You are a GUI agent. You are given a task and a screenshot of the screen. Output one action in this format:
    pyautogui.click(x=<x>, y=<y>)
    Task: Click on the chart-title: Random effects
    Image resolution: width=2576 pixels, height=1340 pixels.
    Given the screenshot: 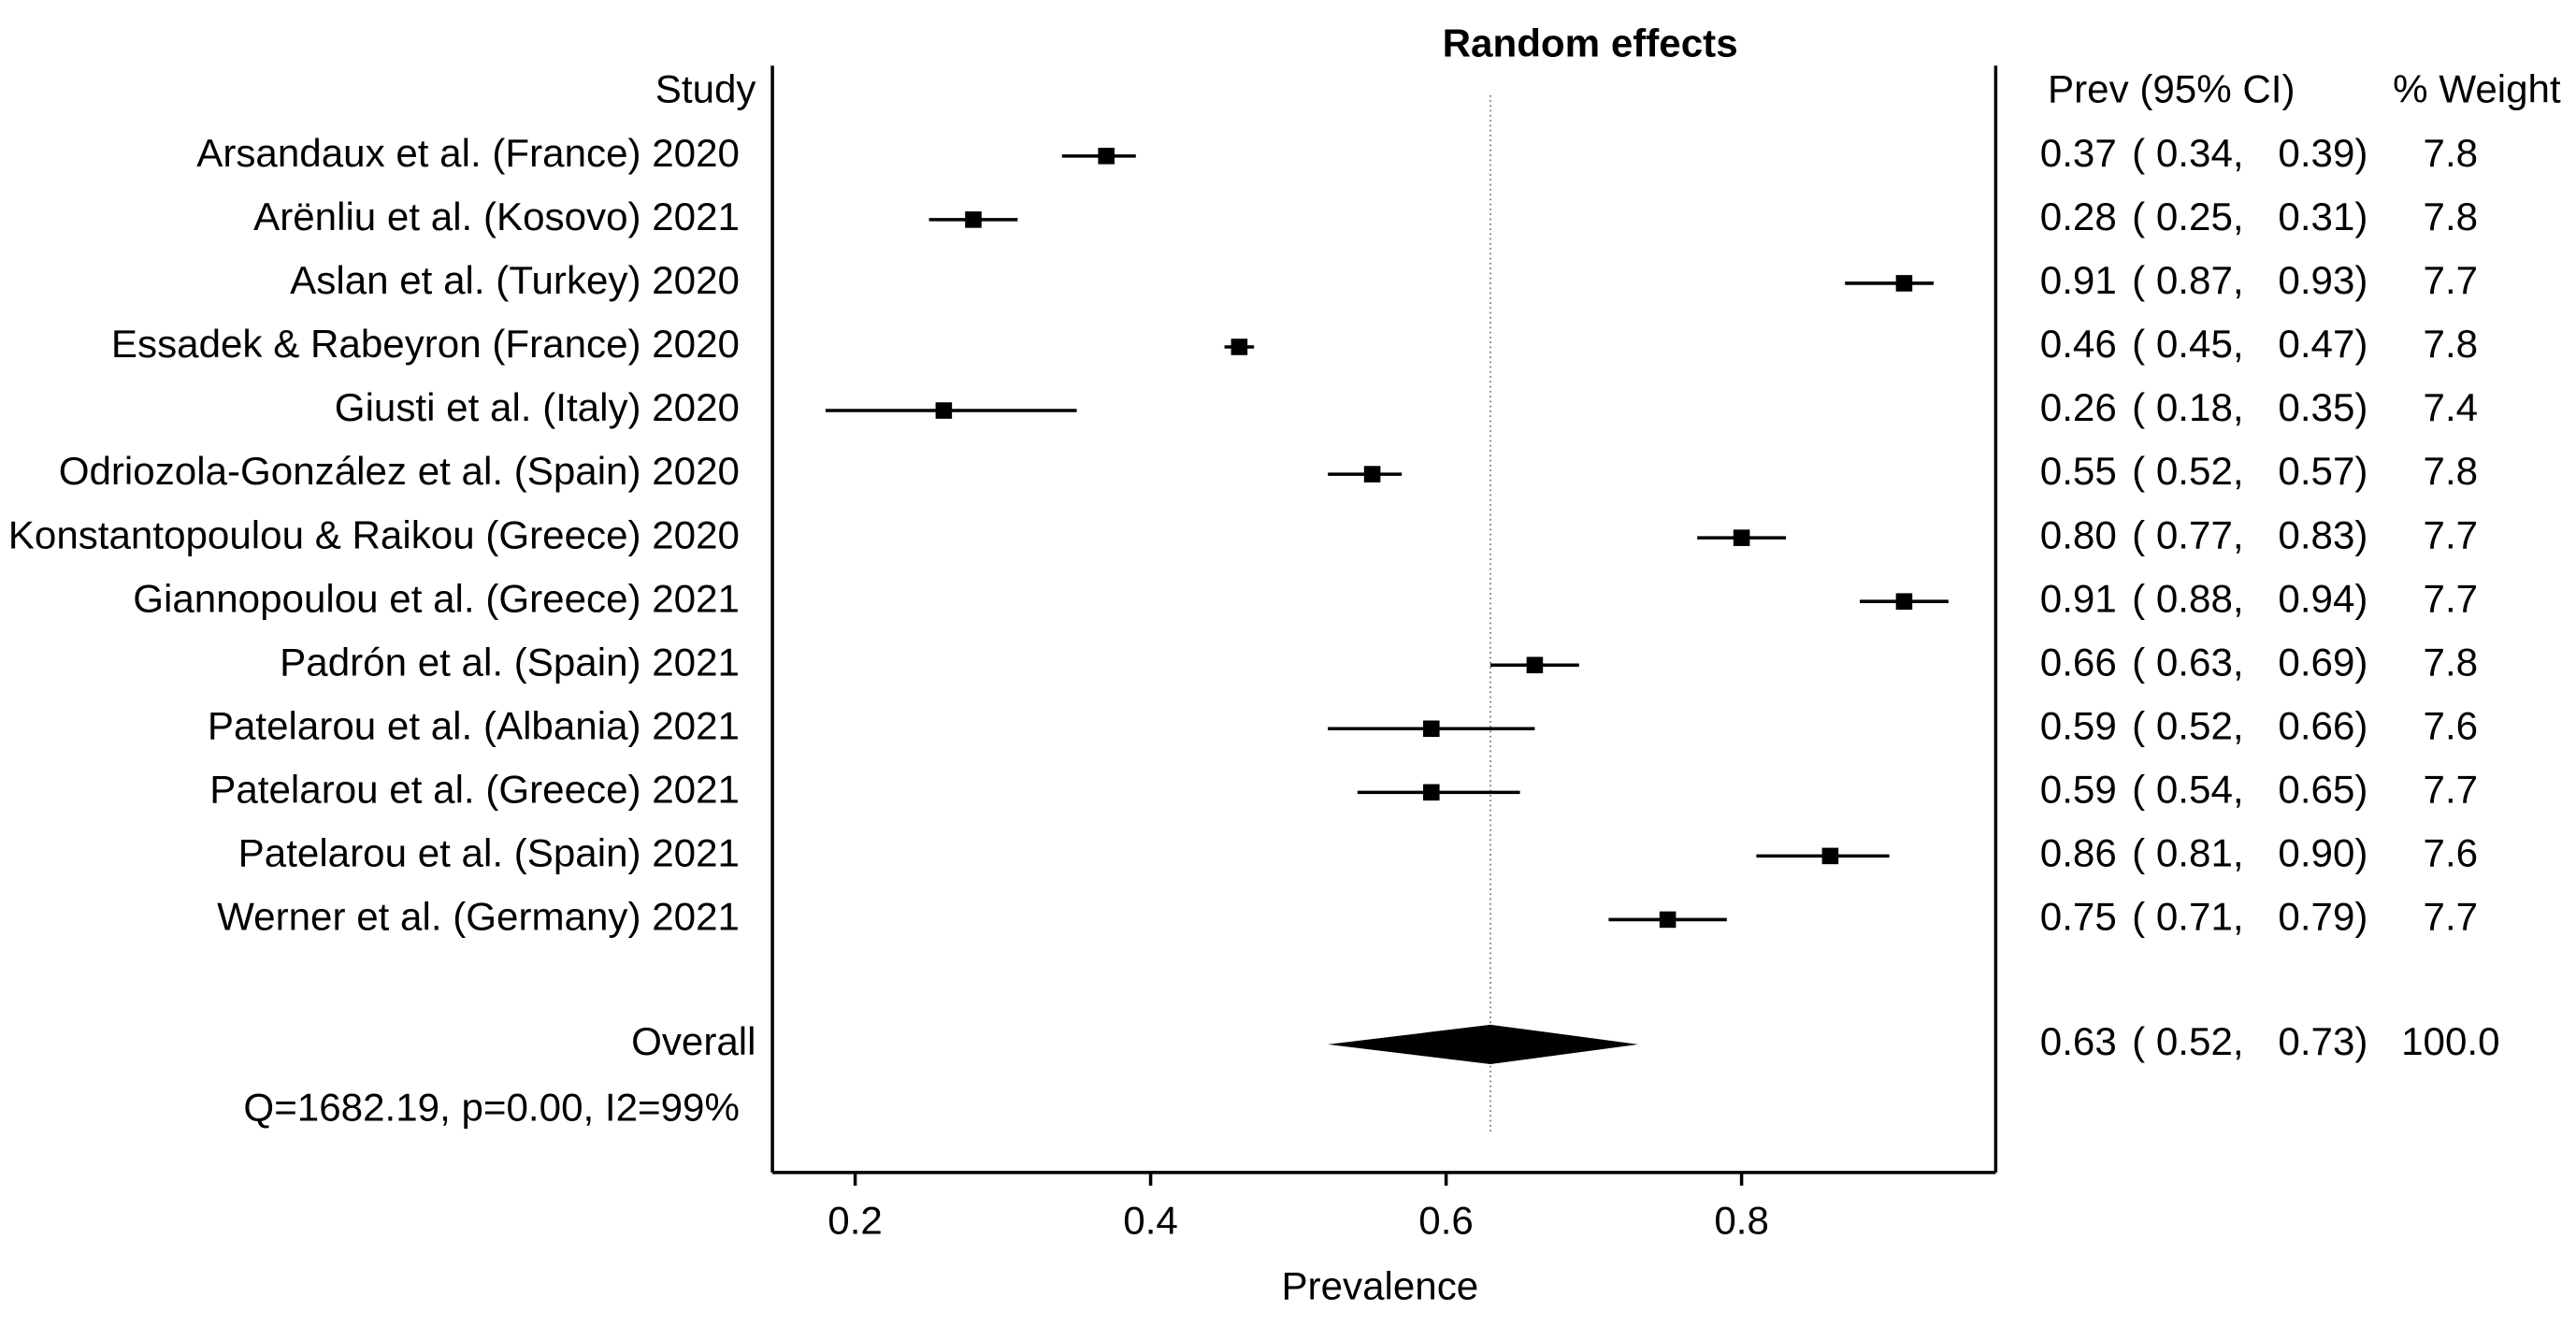 What is the action you would take?
    pyautogui.click(x=1591, y=43)
    